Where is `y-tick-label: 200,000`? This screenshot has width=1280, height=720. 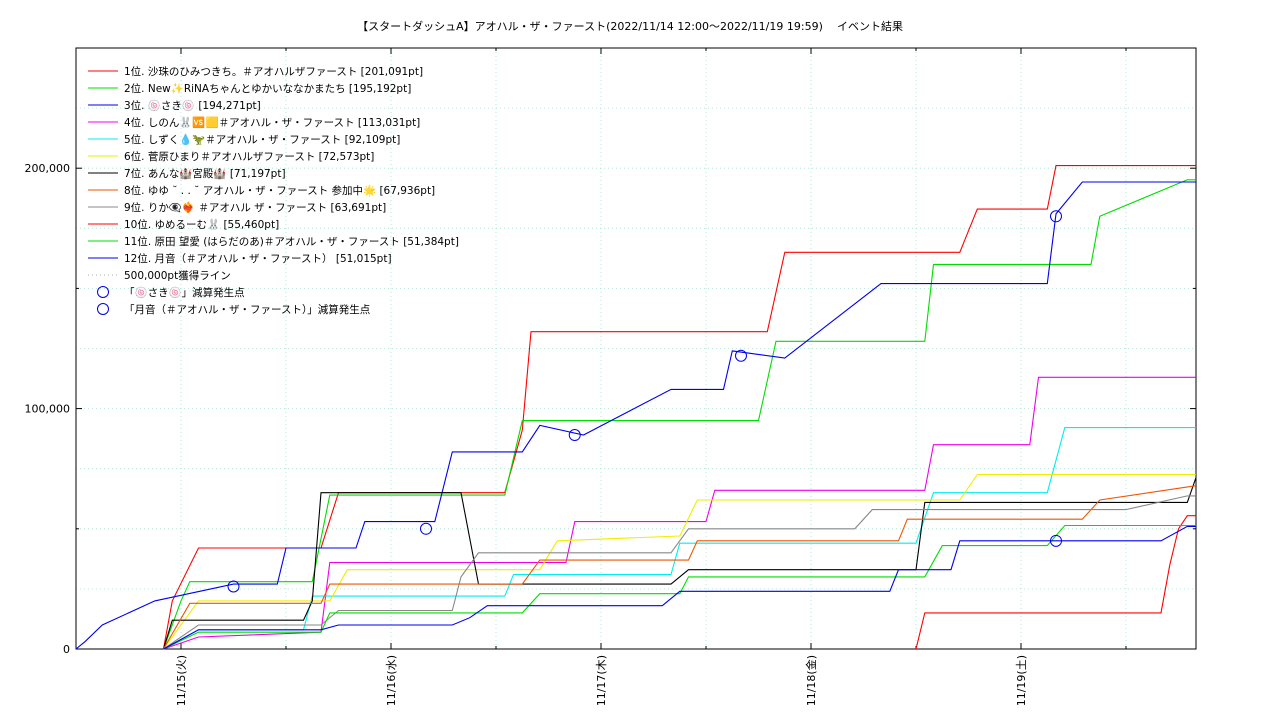
y-tick-label: 200,000 is located at coordinates (48, 168).